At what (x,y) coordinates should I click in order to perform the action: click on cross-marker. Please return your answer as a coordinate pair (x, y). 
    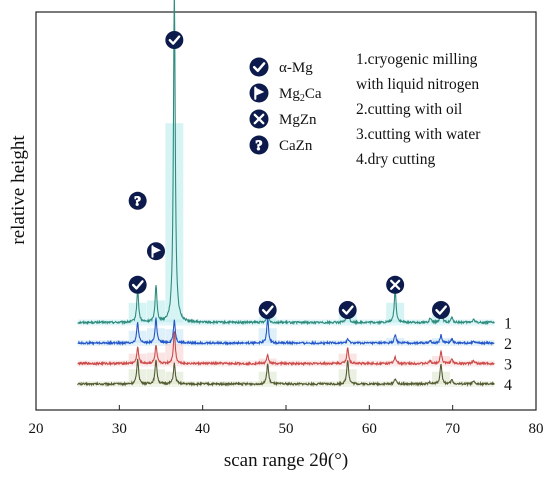
    Looking at the image, I should click on (395, 284).